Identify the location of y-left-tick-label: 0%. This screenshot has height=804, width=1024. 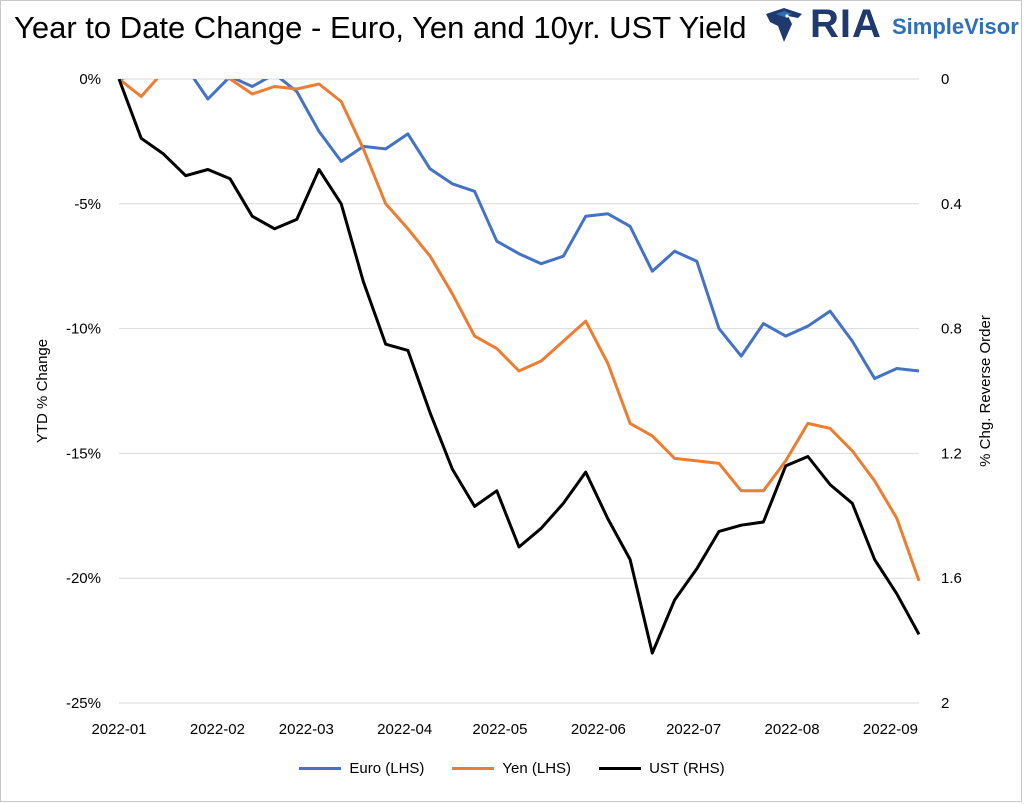
(90, 79).